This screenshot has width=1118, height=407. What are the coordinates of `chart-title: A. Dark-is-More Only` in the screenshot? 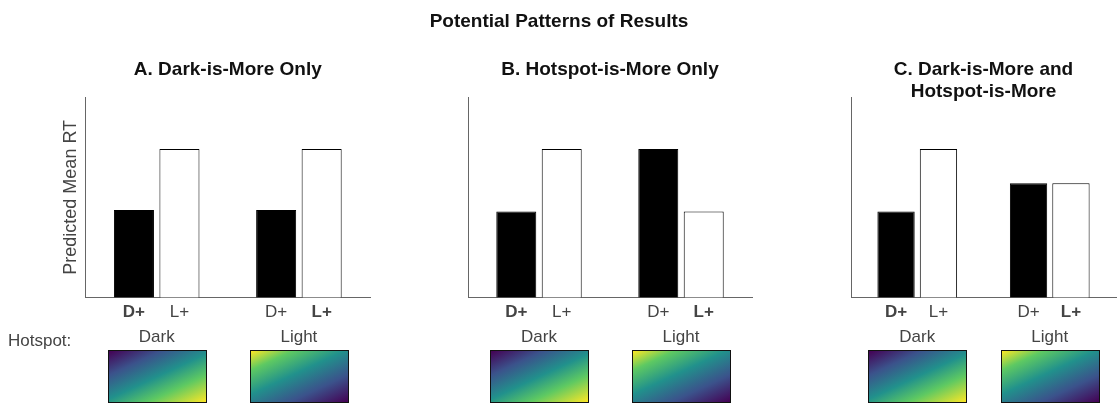 It's located at (227, 69).